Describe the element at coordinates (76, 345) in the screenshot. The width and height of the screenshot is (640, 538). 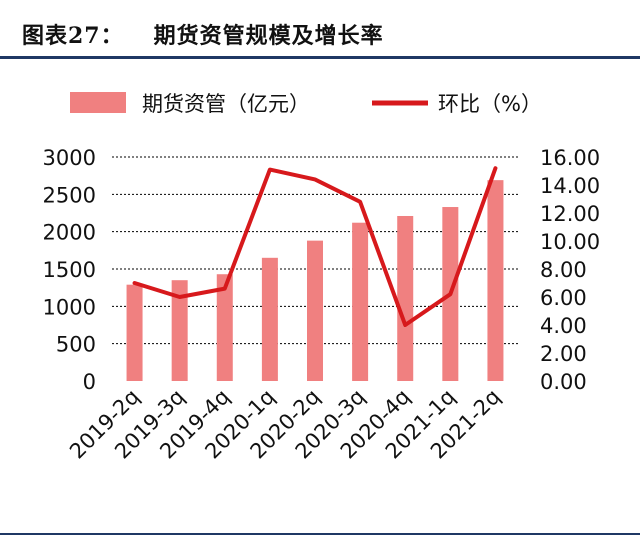
I see `left-axis-tick-label: 500` at that location.